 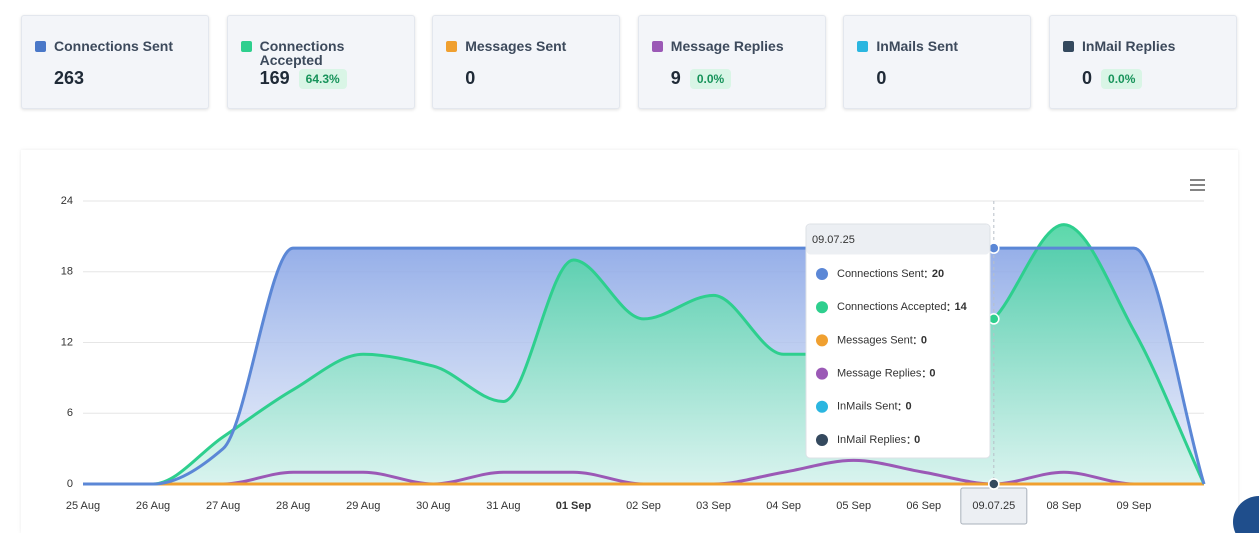 What do you see at coordinates (322, 79) in the screenshot?
I see `percent-badge: 64.3%` at bounding box center [322, 79].